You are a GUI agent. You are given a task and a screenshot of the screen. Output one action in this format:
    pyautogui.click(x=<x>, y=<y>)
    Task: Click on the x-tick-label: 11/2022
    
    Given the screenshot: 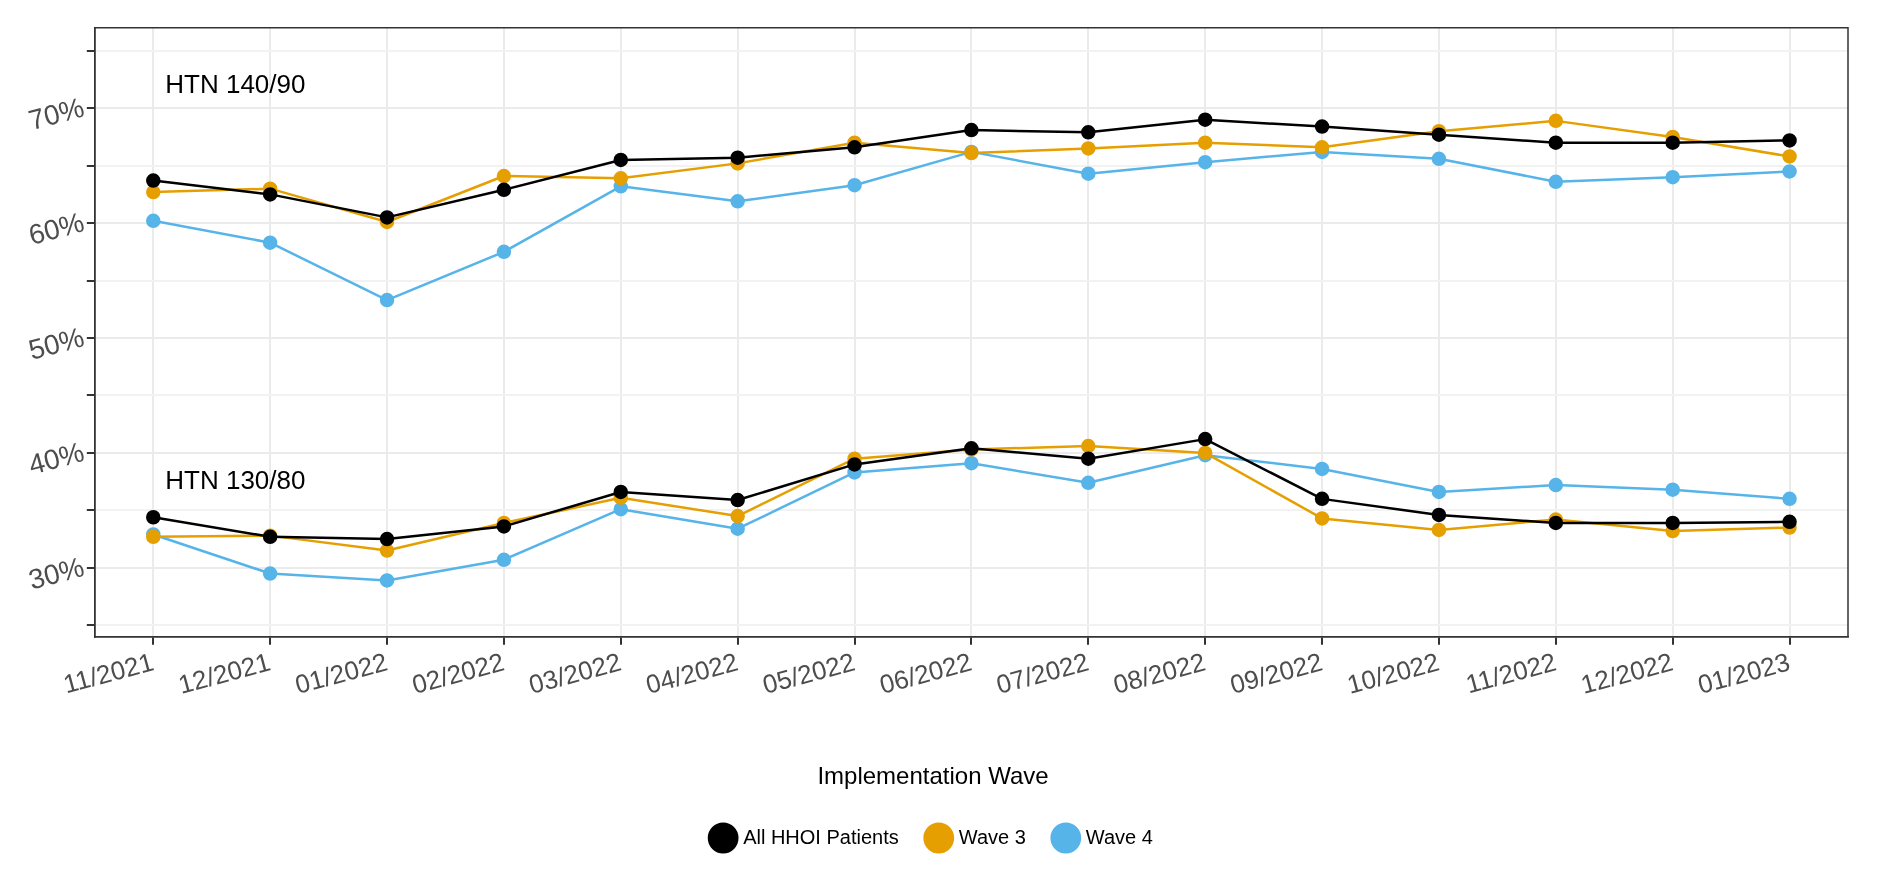 What is the action you would take?
    pyautogui.click(x=1511, y=673)
    